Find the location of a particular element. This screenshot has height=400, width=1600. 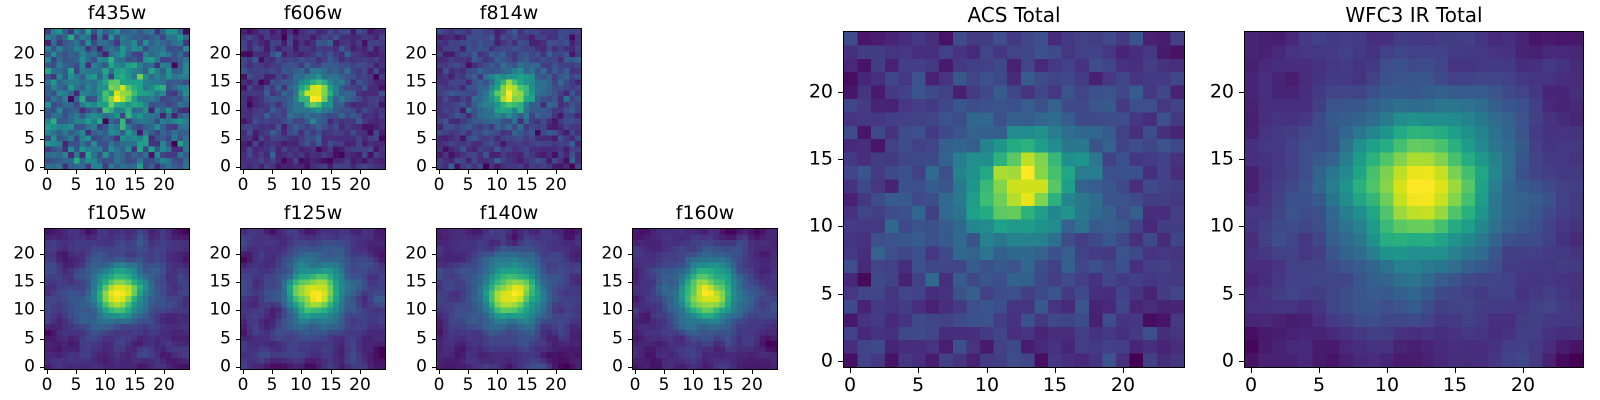

panel-title-f435w: f435w is located at coordinates (117, 13).